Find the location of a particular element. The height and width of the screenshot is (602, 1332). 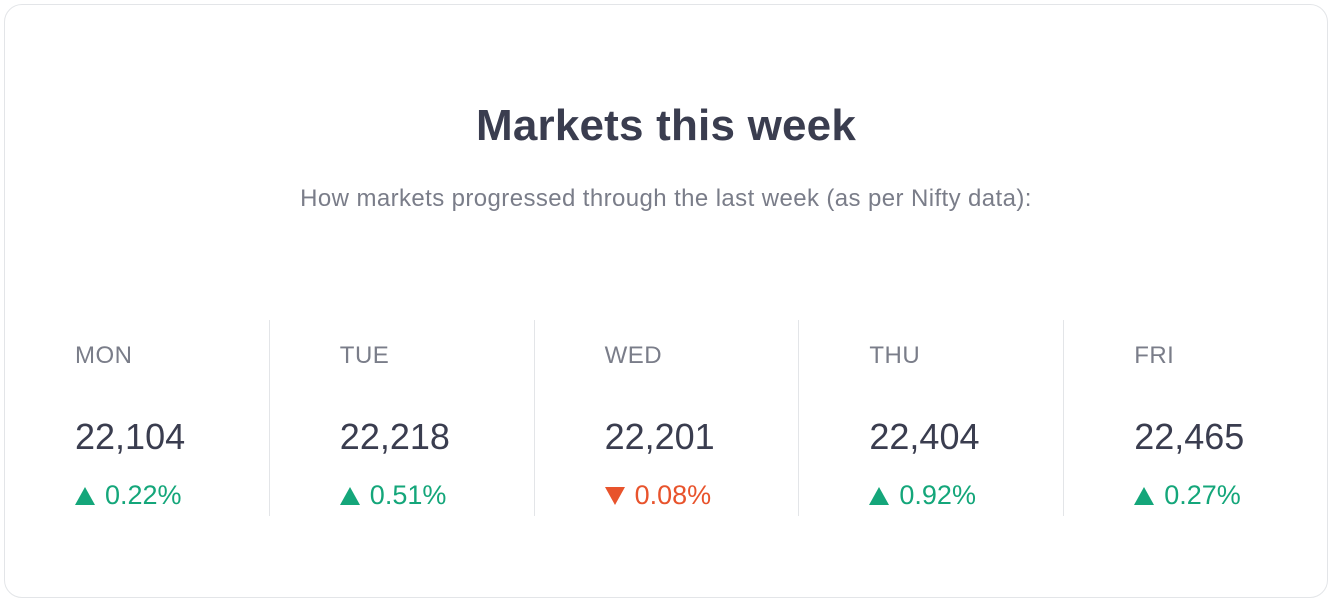

day-label: TUE is located at coordinates (364, 355).